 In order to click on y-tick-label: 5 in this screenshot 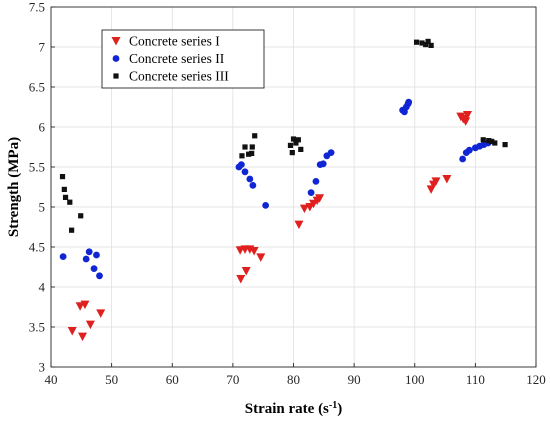, I will do `click(42, 207)`.